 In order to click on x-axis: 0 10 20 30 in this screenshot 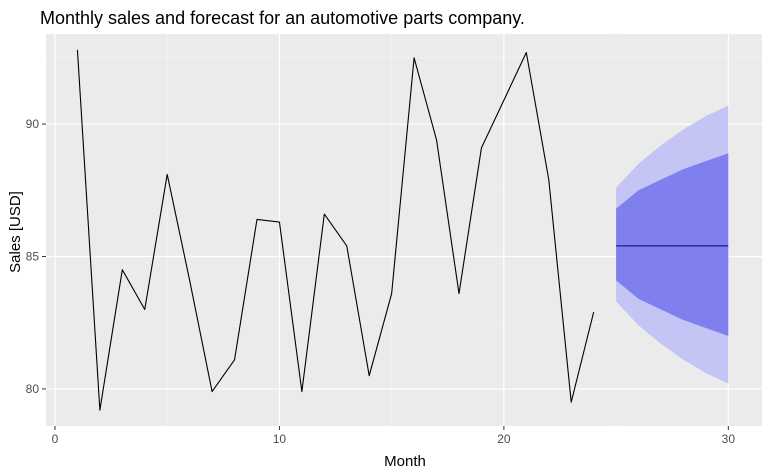, I will do `click(394, 436)`.